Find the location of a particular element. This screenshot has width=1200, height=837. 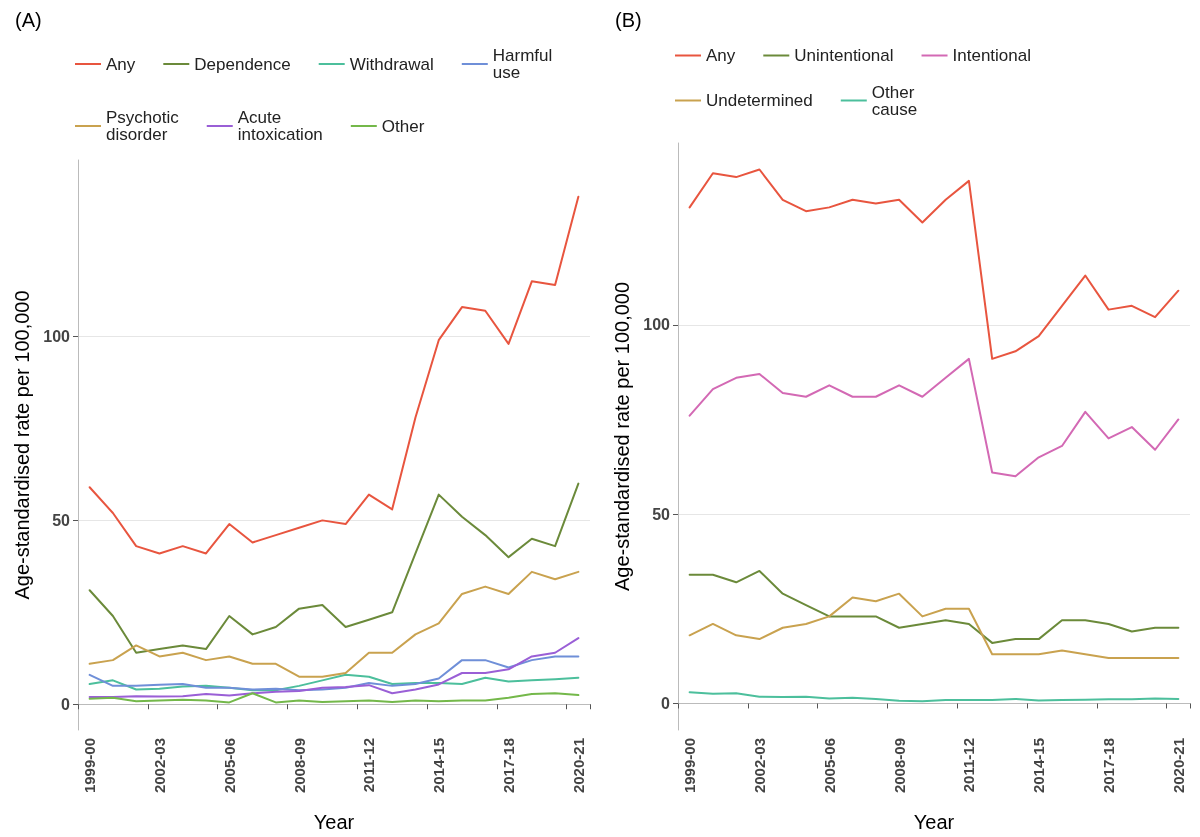

legend-label: Dependence is located at coordinates (242, 64).